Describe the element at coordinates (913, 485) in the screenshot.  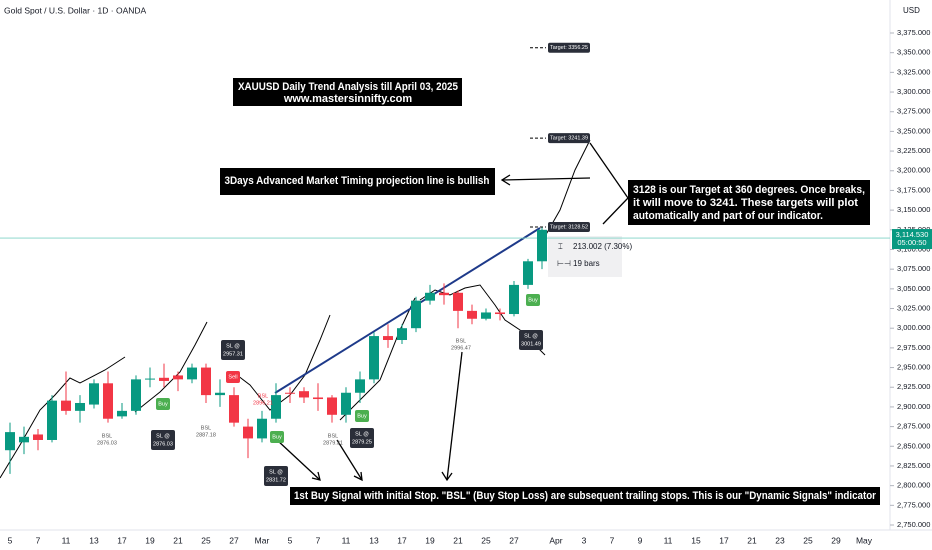
I see `y-tick-label: 2,800.000` at that location.